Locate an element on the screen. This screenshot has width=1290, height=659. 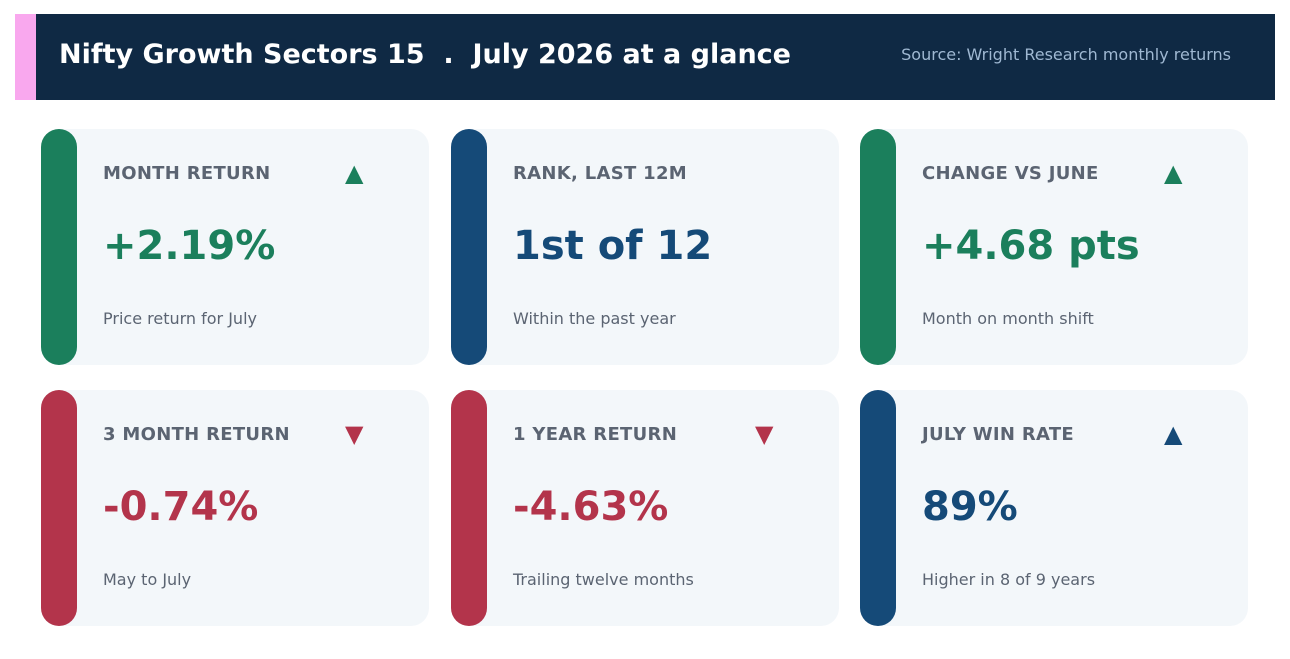
card-value: +2.19% is located at coordinates (189, 246).